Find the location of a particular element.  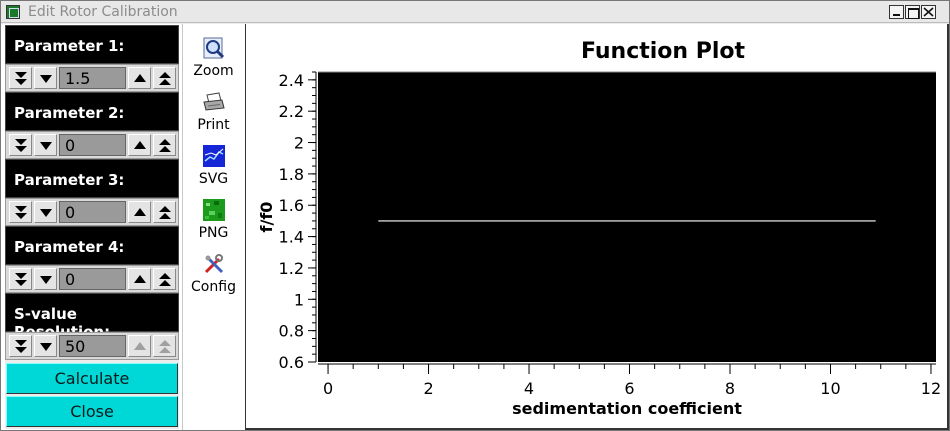

tools-icon is located at coordinates (214, 264).